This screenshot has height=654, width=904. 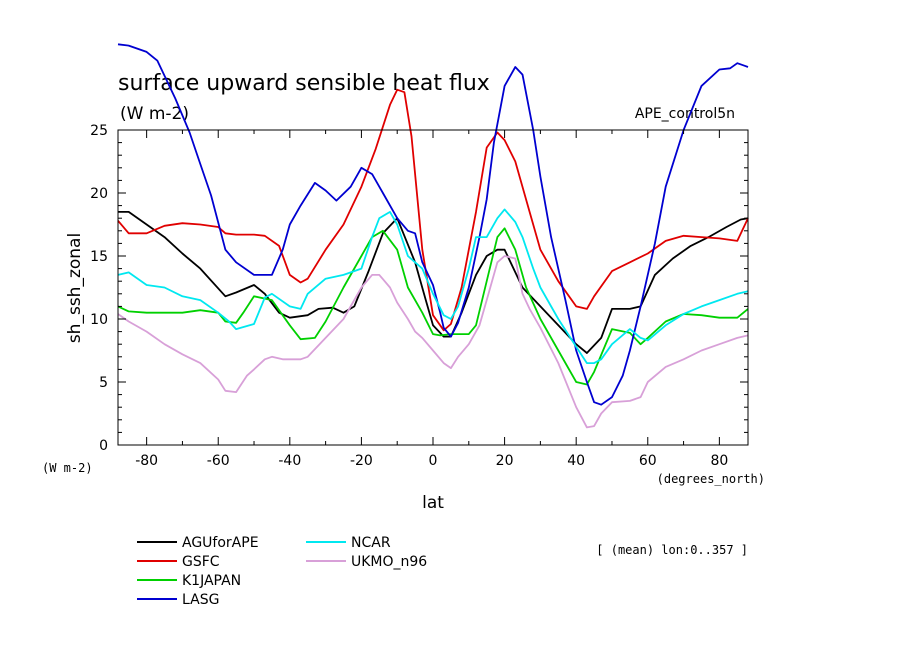 What do you see at coordinates (711, 479) in the screenshot?
I see `x-axis-units: (degrees_north)` at bounding box center [711, 479].